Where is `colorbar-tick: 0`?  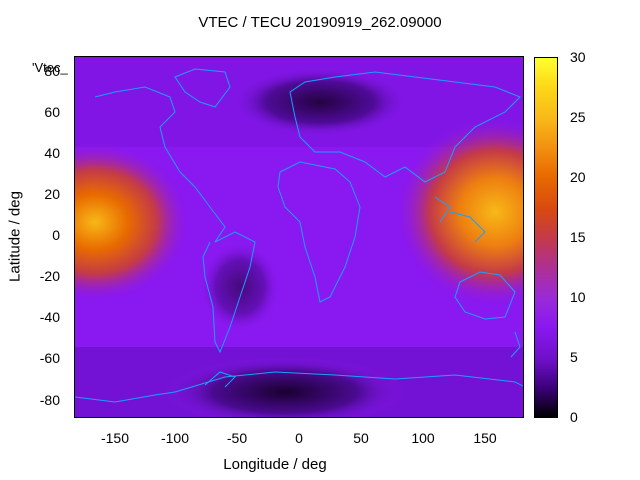
colorbar-tick: 0 is located at coordinates (574, 417).